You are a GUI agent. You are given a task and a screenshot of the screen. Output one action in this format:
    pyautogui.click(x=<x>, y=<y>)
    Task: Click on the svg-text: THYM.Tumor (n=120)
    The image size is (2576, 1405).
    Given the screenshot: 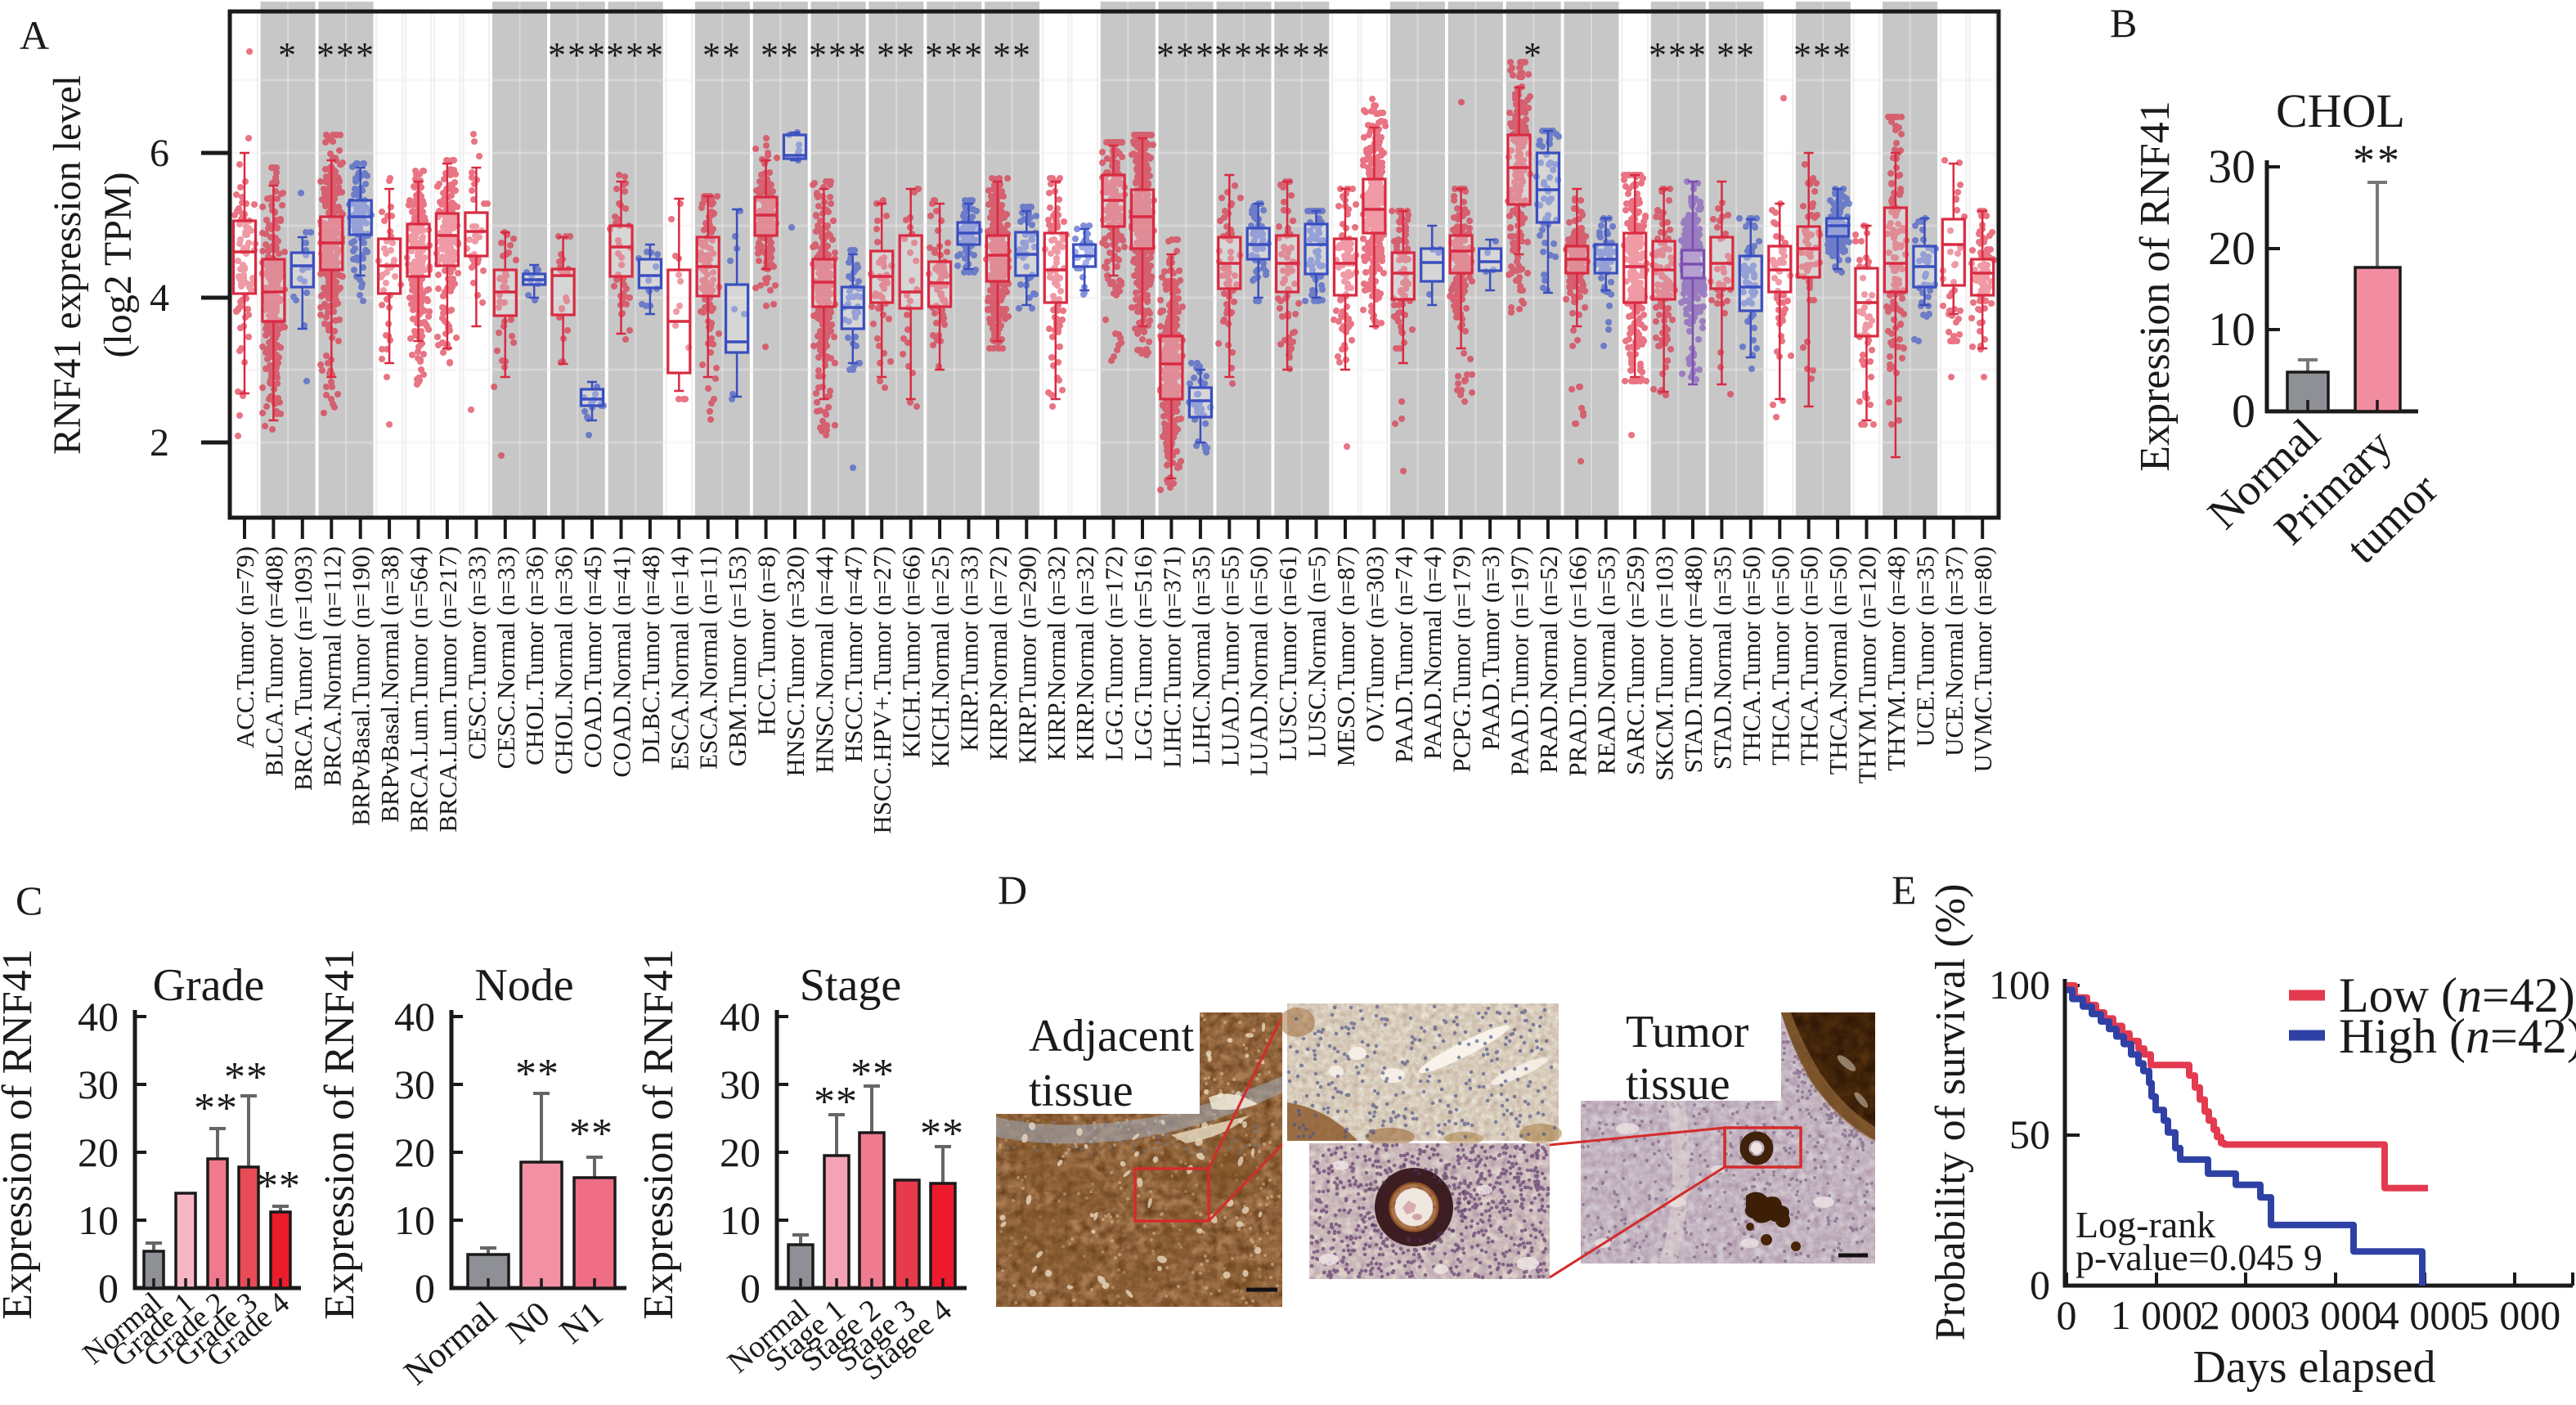 What is the action you would take?
    pyautogui.click(x=1868, y=664)
    